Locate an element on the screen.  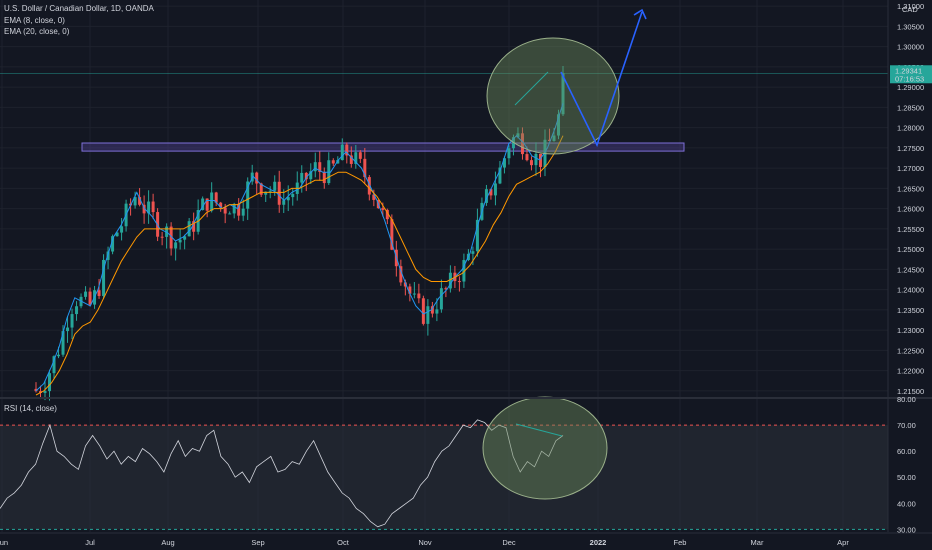
projection-arrowhead is located at coordinates (640, 14).